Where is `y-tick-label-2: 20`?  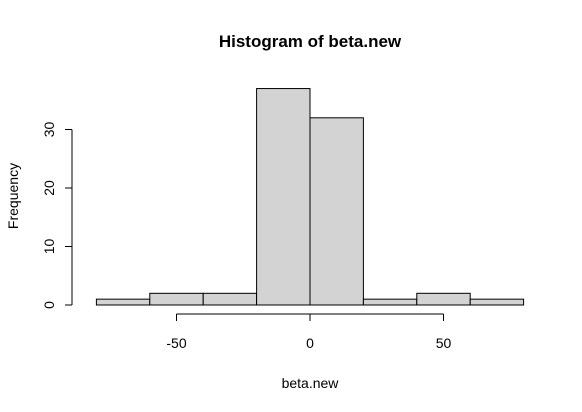 y-tick-label-2: 20 is located at coordinates (49, 188).